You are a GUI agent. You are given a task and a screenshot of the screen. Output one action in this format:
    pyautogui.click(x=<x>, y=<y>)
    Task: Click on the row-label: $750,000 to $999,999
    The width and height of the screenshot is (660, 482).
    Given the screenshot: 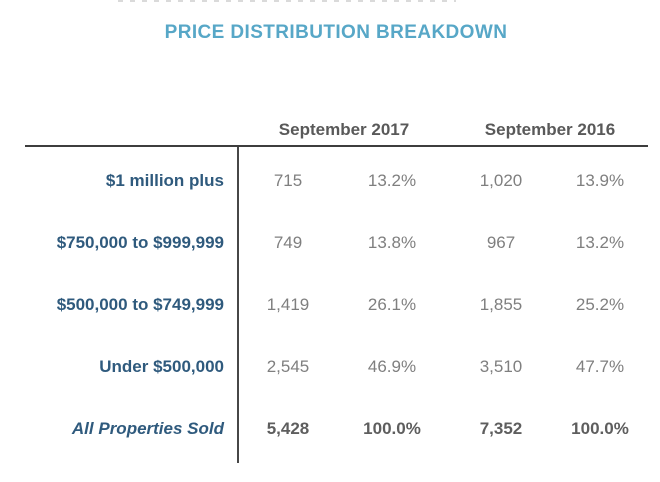 What is the action you would take?
    pyautogui.click(x=140, y=242)
    